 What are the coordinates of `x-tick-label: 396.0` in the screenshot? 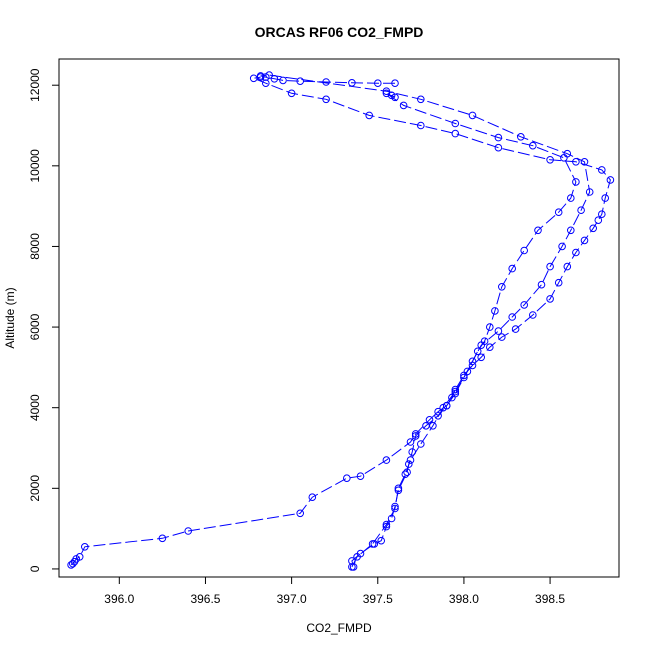 It's located at (119, 599).